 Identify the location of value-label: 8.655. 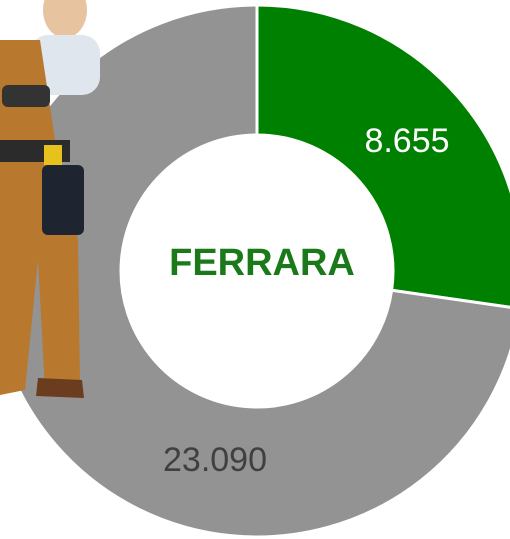
(406, 141).